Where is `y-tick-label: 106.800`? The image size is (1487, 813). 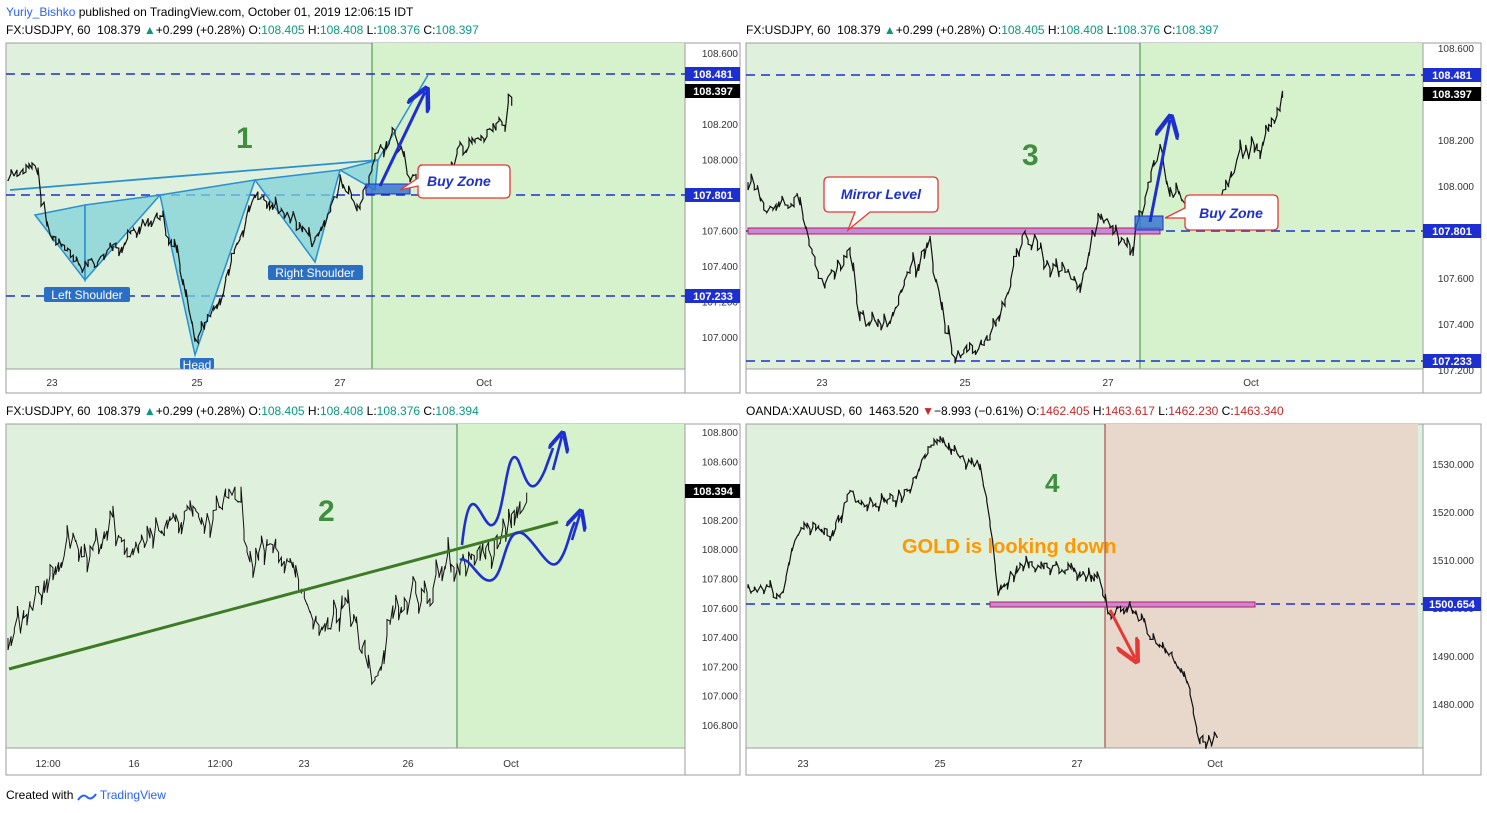
y-tick-label: 106.800 is located at coordinates (720, 726).